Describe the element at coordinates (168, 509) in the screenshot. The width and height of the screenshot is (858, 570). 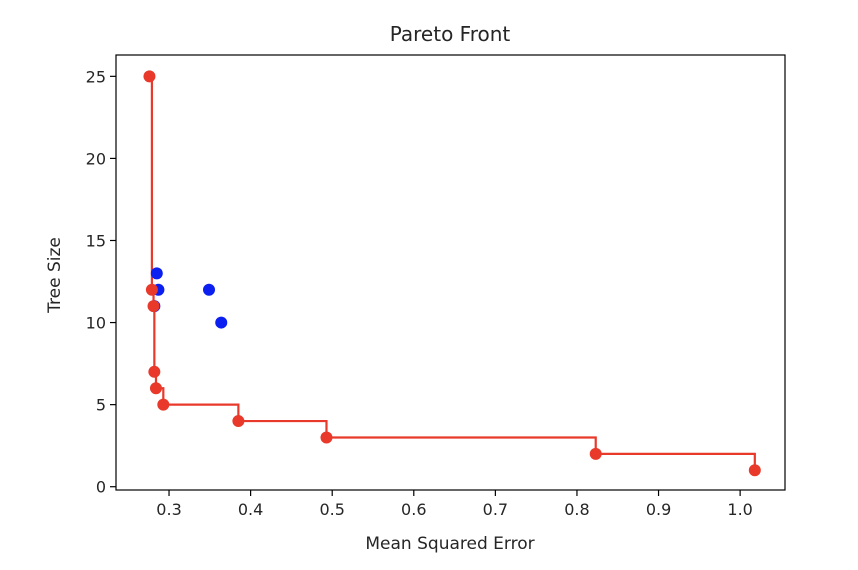
I see `x-tick-label: 0.3` at that location.